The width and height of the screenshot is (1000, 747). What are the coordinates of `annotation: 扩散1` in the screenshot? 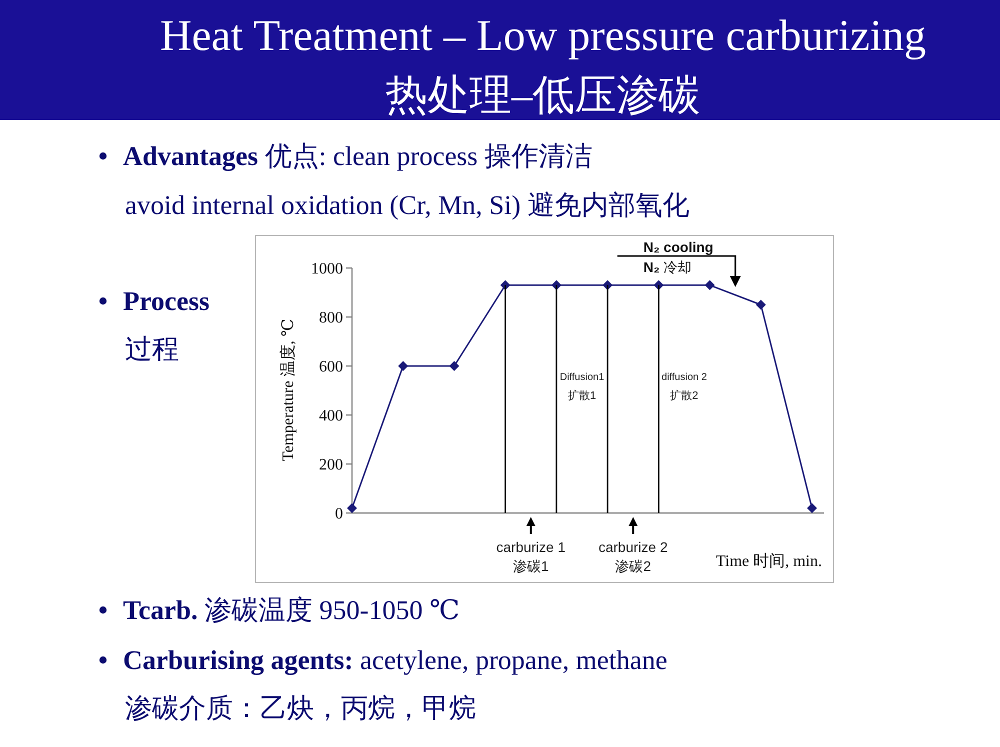 It's located at (582, 396).